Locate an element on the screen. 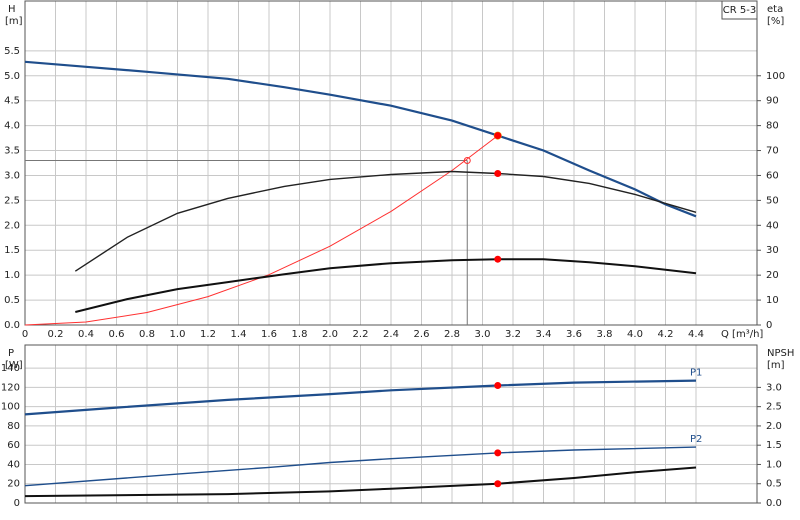 Image resolution: width=800 pixels, height=520 pixels. y-tick-label: 2.0 is located at coordinates (12, 225).